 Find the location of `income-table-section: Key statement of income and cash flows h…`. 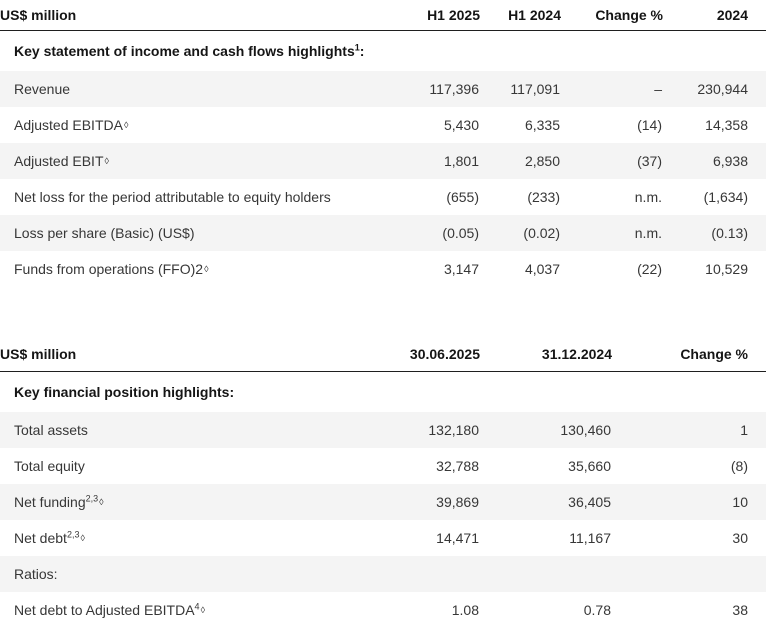

income-table-section: Key statement of income and cash flows h… is located at coordinates (383, 51).